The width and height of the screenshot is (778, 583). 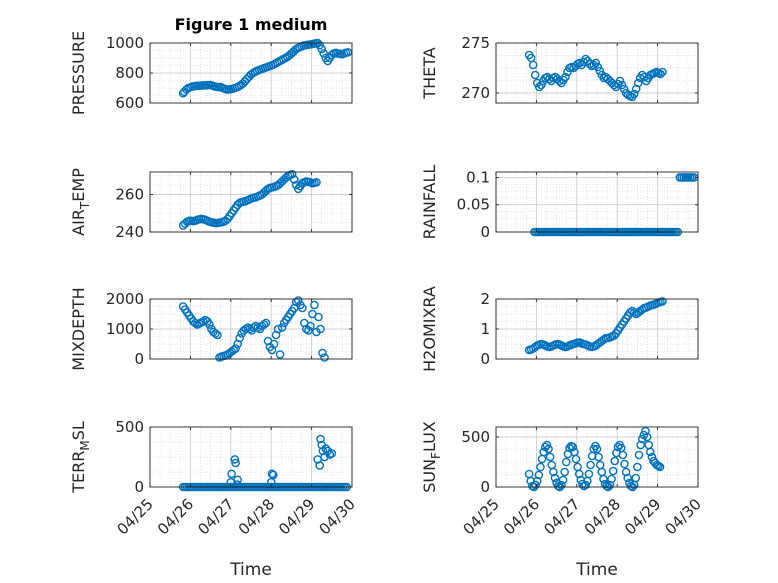 I want to click on y-tick-label: 260, so click(x=129, y=195).